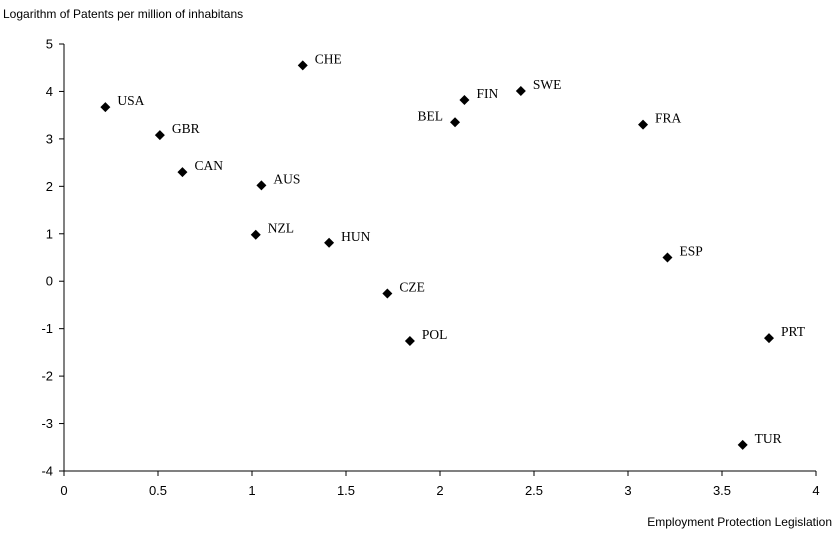 Image resolution: width=837 pixels, height=535 pixels. What do you see at coordinates (47, 376) in the screenshot?
I see `y-tick-label: -2` at bounding box center [47, 376].